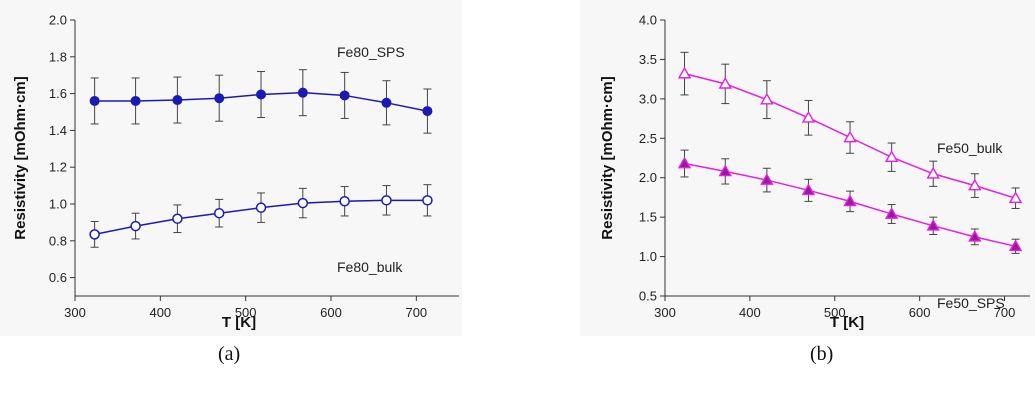 This screenshot has height=394, width=1035. I want to click on series-label-fe50-bulk: Fe50_bulk, so click(970, 148).